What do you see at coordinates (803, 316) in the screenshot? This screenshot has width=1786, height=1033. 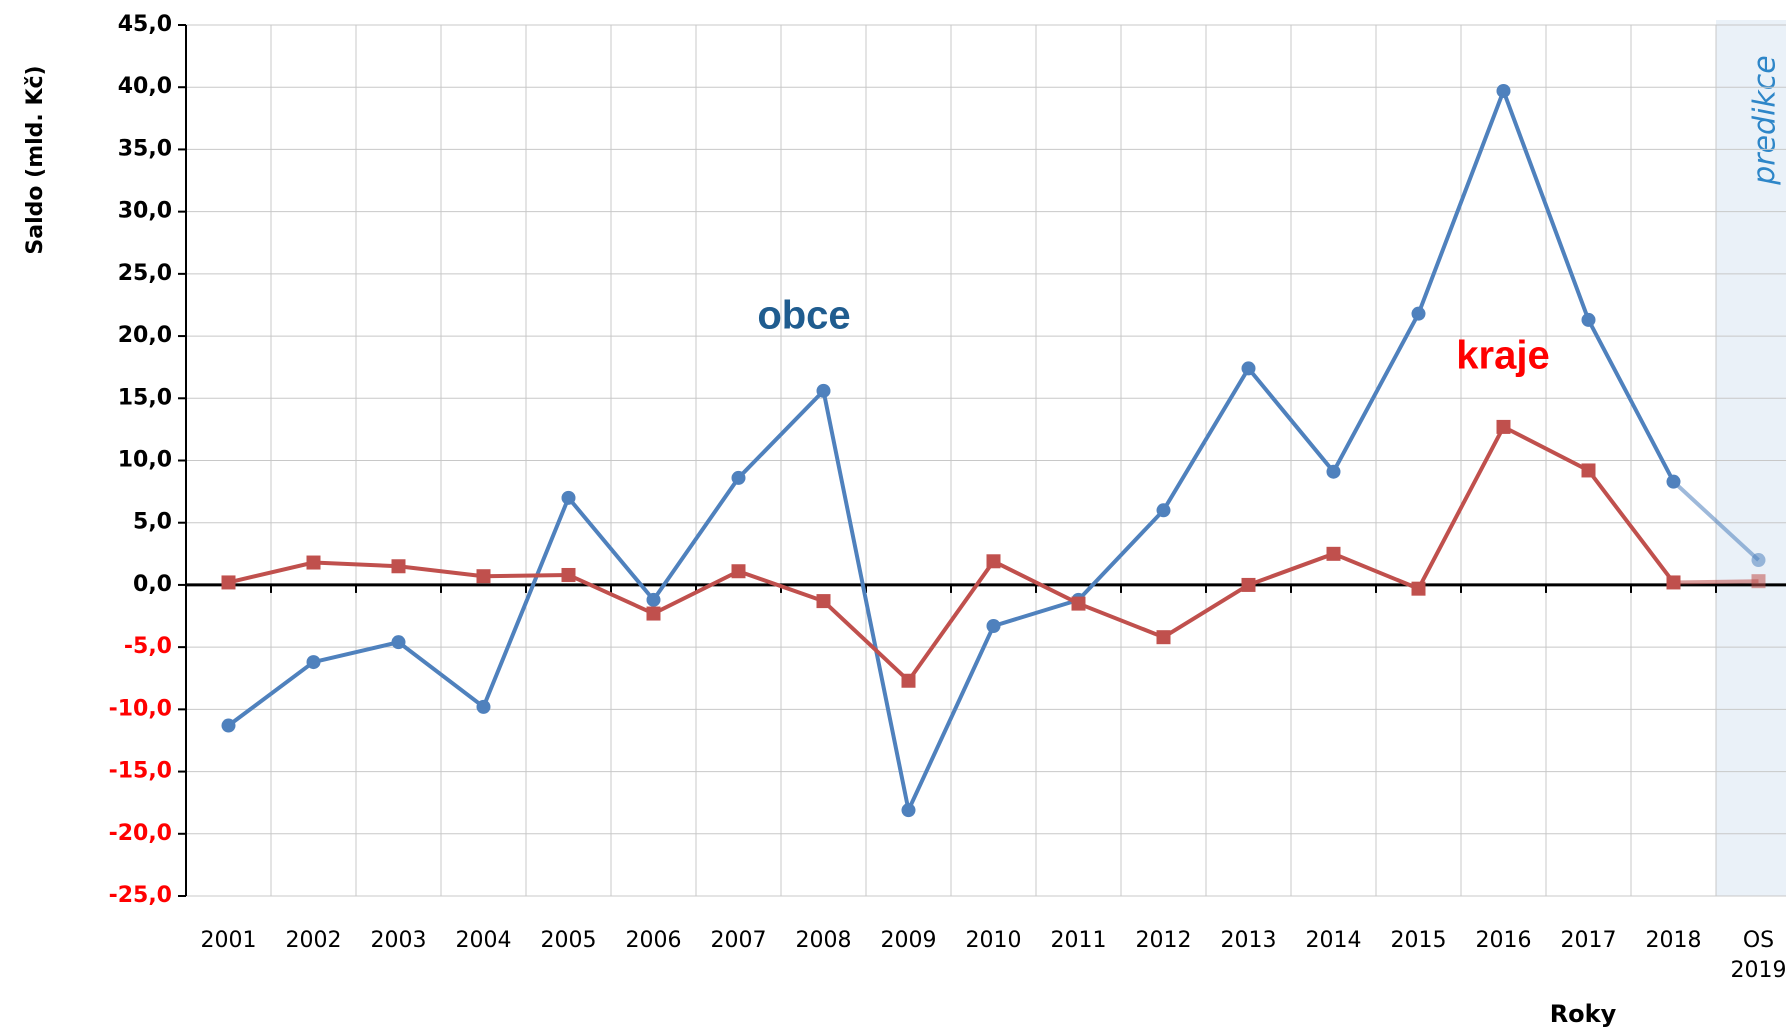 I see `annotation: obce` at bounding box center [803, 316].